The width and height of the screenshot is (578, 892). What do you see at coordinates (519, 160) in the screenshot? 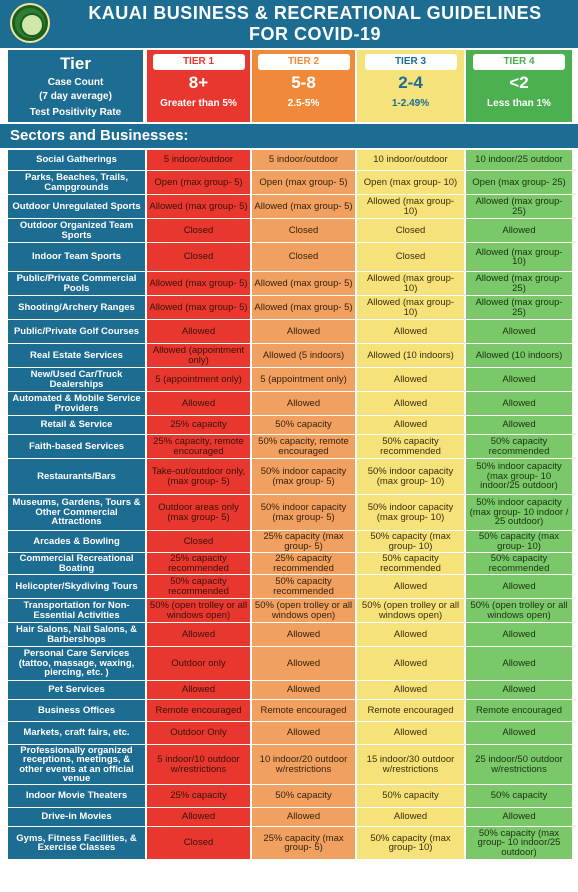
I see `tier-4-cell: 10 indoor/25 outdoor` at bounding box center [519, 160].